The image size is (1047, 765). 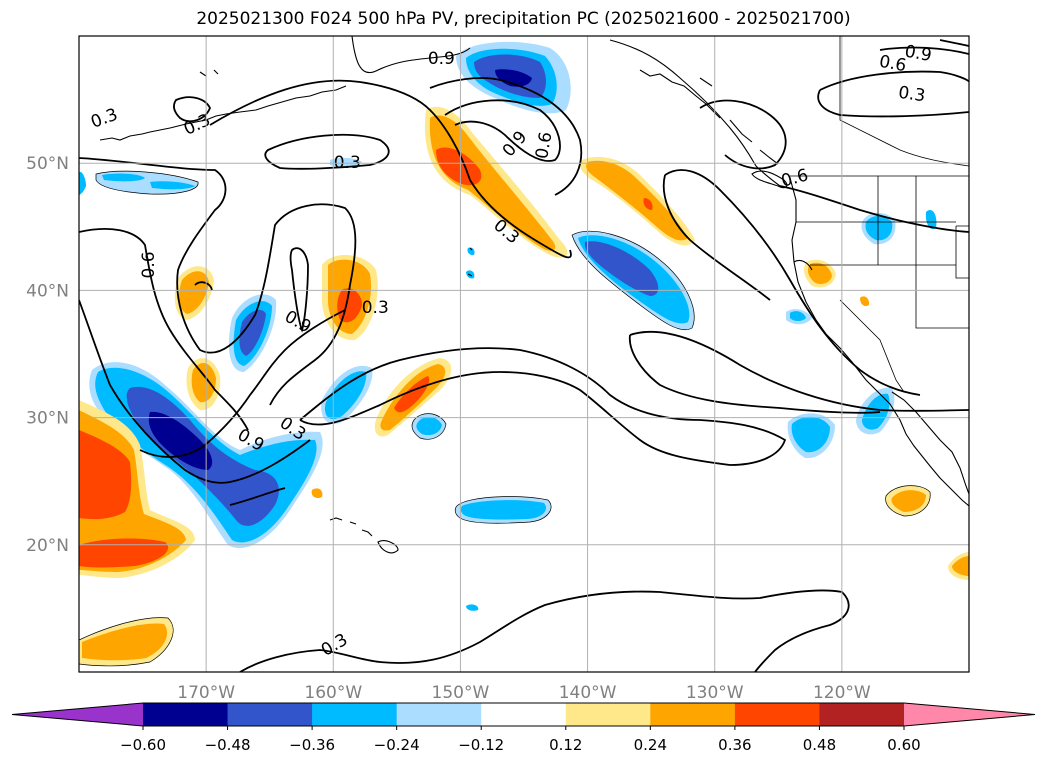 What do you see at coordinates (206, 693) in the screenshot?
I see `lon-tick-label: 170°W` at bounding box center [206, 693].